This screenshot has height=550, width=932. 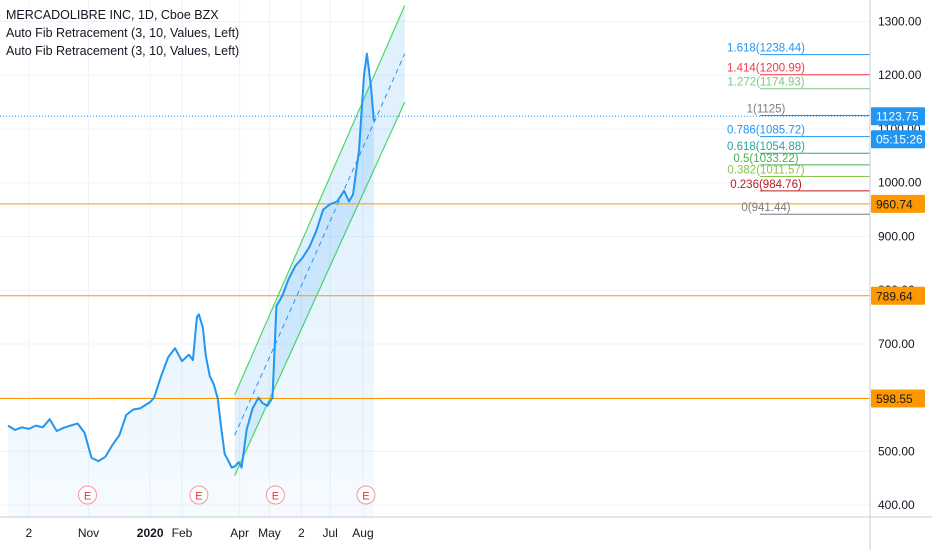 I want to click on x-tick-label: May, so click(x=269, y=533).